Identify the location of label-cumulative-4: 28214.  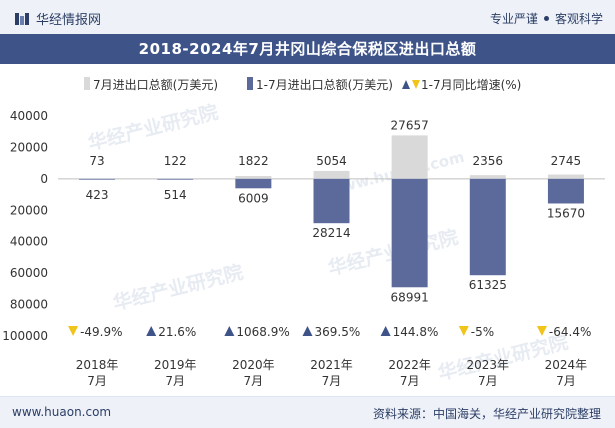
(331, 233).